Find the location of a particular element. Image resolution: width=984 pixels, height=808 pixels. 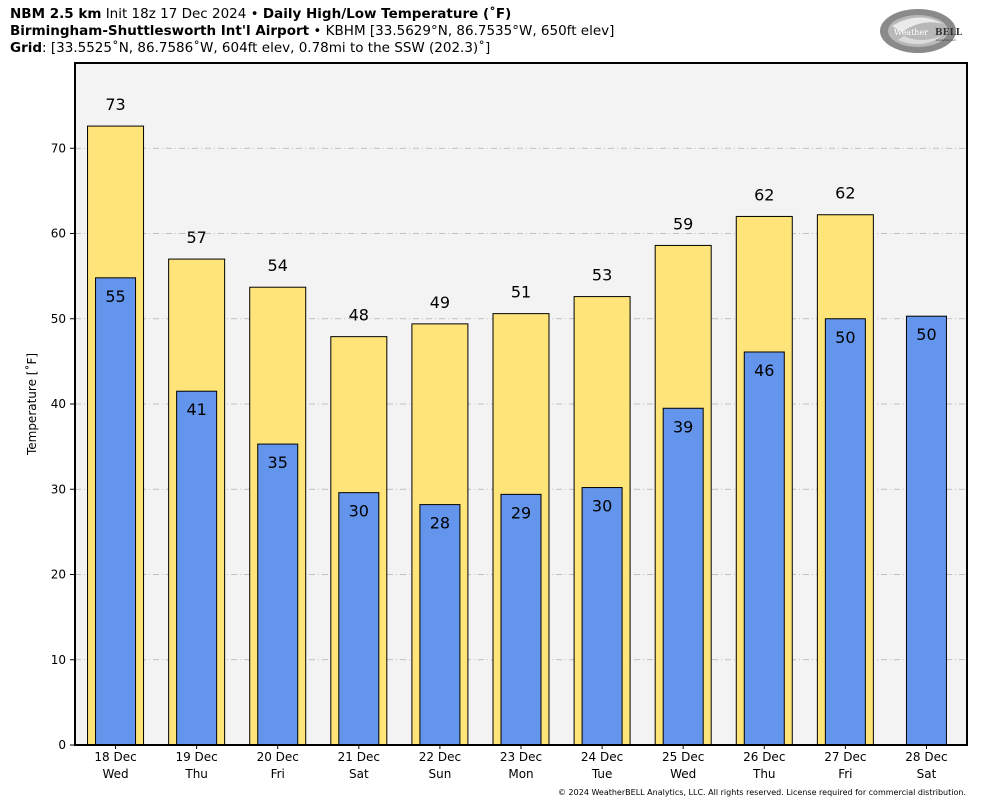

x-tick-day-6: Tue is located at coordinates (602, 774).